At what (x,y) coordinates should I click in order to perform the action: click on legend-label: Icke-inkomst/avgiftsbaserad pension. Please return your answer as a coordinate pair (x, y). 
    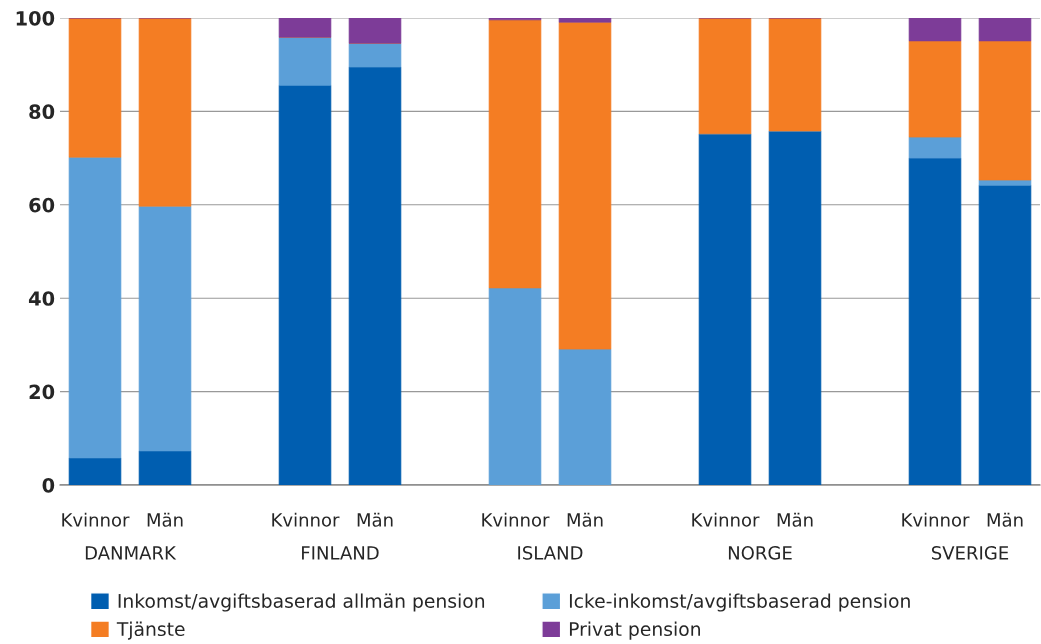
    Looking at the image, I should click on (739, 602).